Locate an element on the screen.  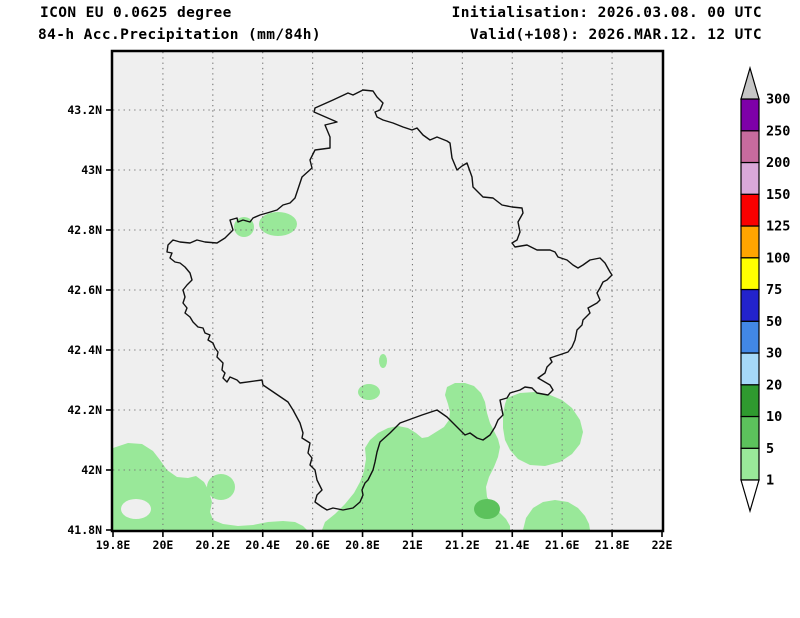
x-axis-label: 21E is located at coordinates (412, 545).